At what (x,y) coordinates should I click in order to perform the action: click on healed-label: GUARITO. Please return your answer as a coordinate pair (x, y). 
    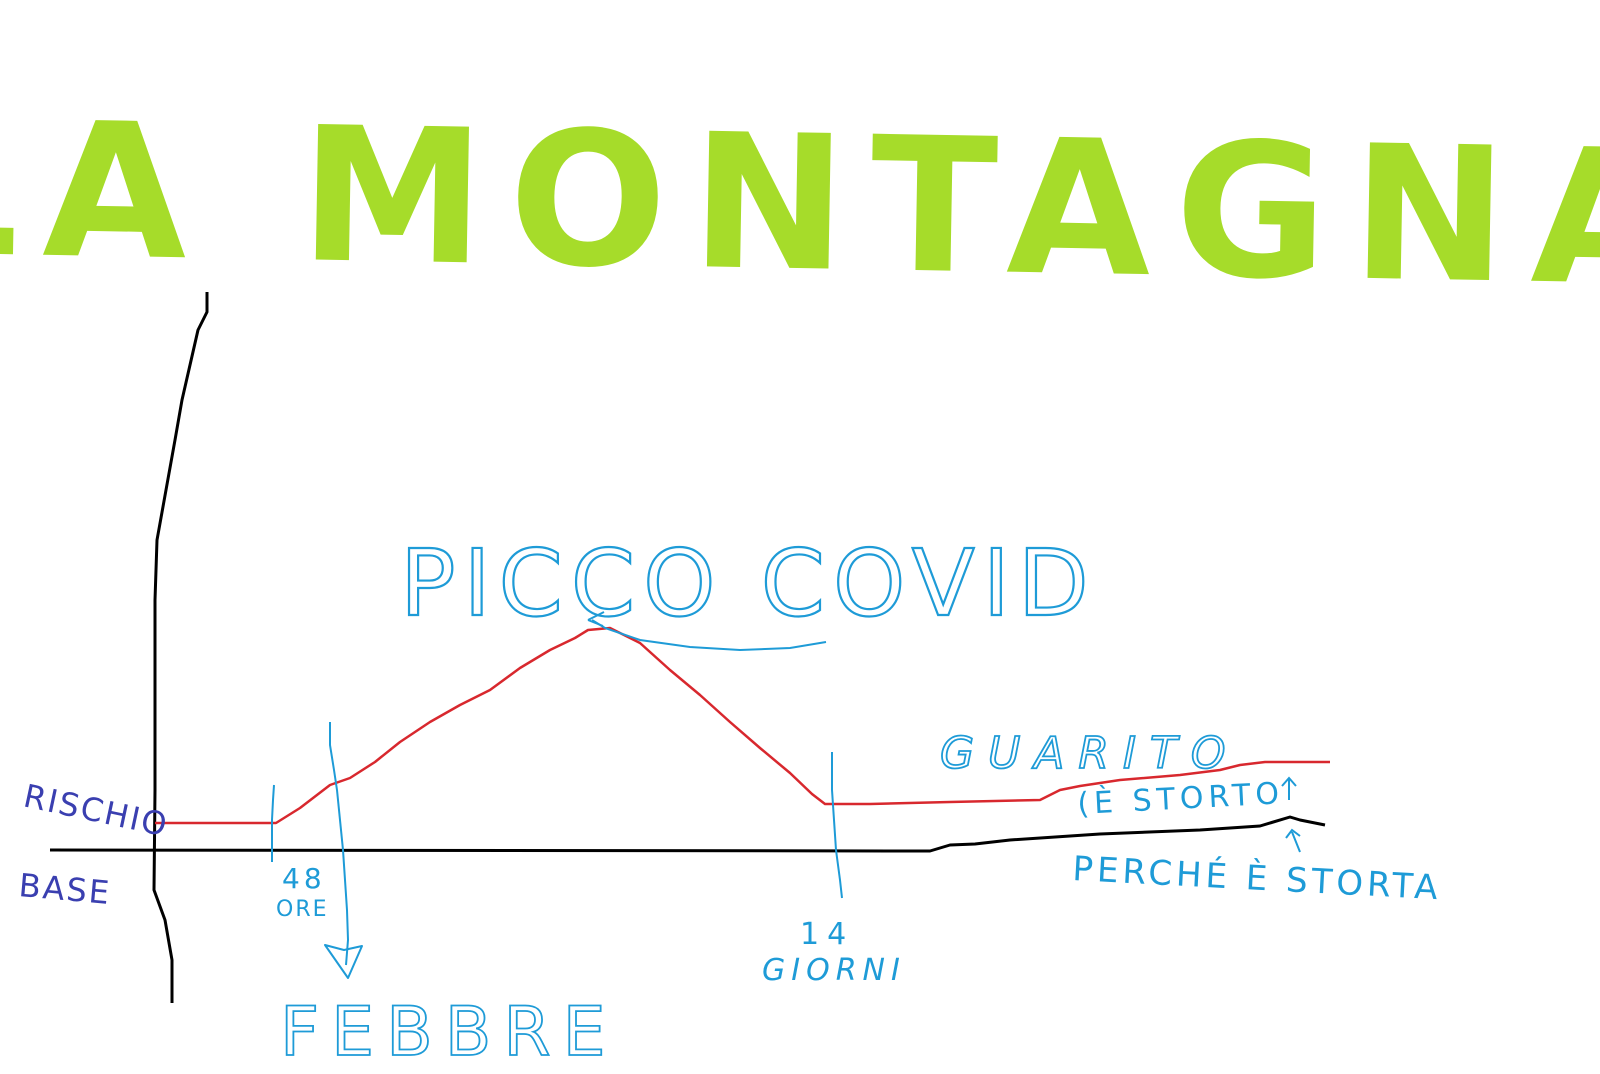
    Looking at the image, I should click on (1089, 753).